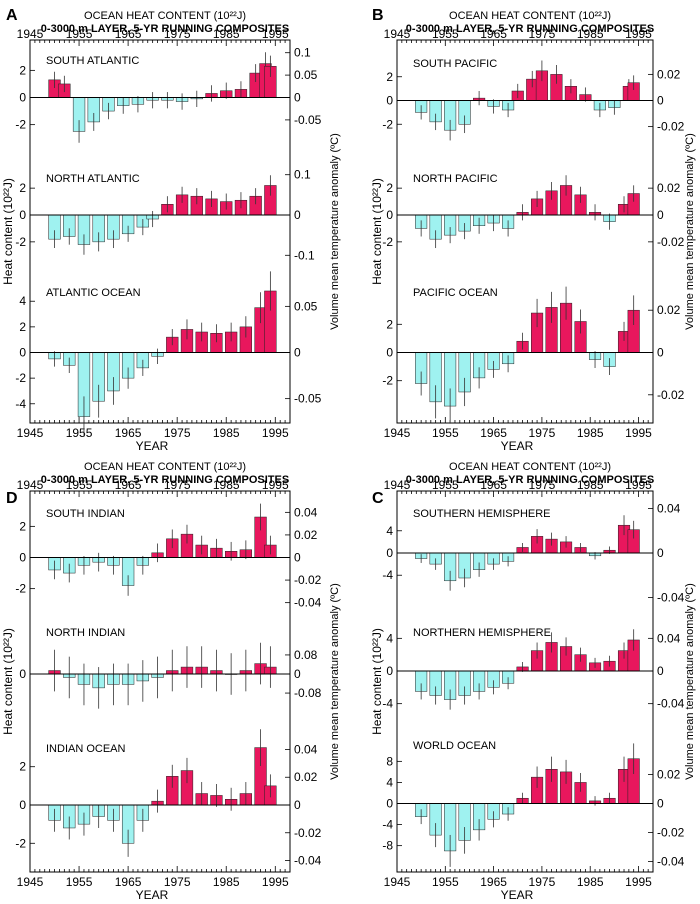  I want to click on y-tick-label: -8, so click(387, 846).